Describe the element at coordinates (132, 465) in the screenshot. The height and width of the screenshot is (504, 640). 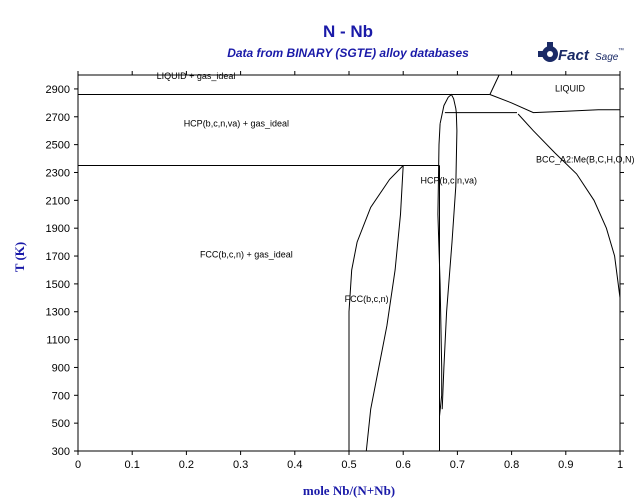
I see `x-tick-label: 0.1` at that location.